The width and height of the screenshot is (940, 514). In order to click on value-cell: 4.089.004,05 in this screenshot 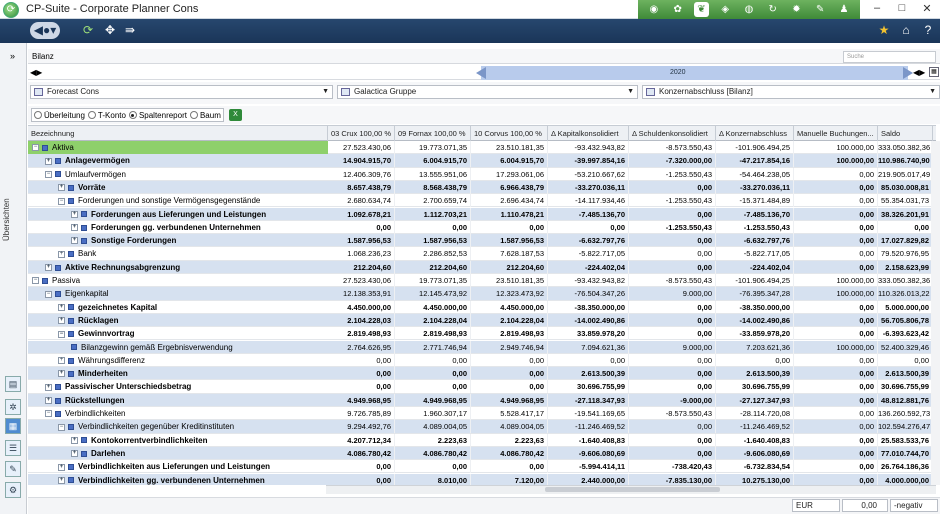, I will do `click(433, 427)`.